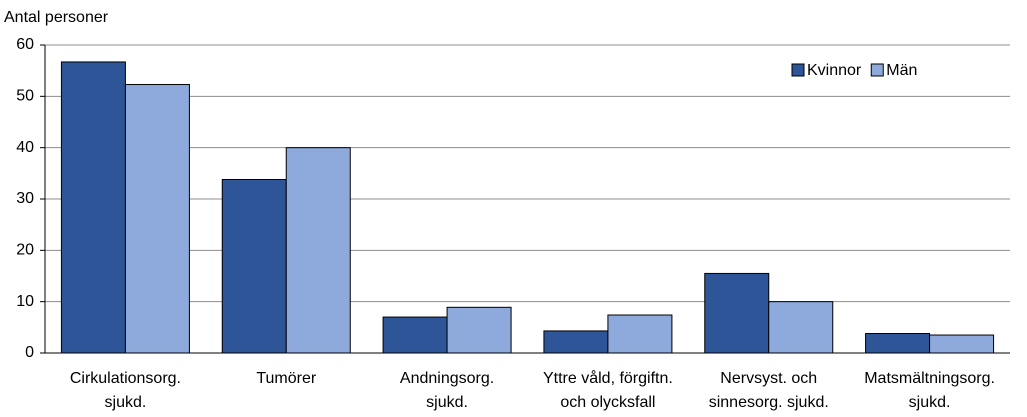  Describe the element at coordinates (929, 390) in the screenshot. I see `x-tick-label: Matsmältningsorg. sjukd.` at that location.